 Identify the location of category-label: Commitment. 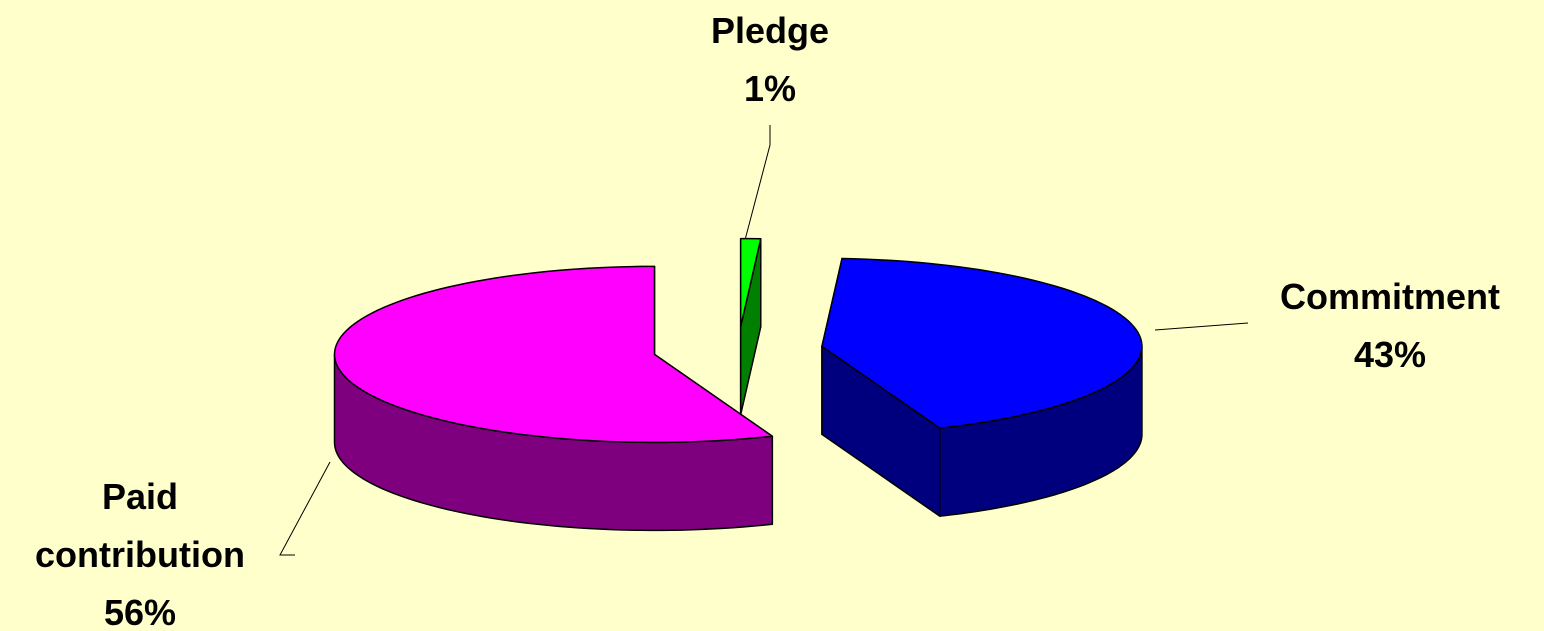
(1389, 296).